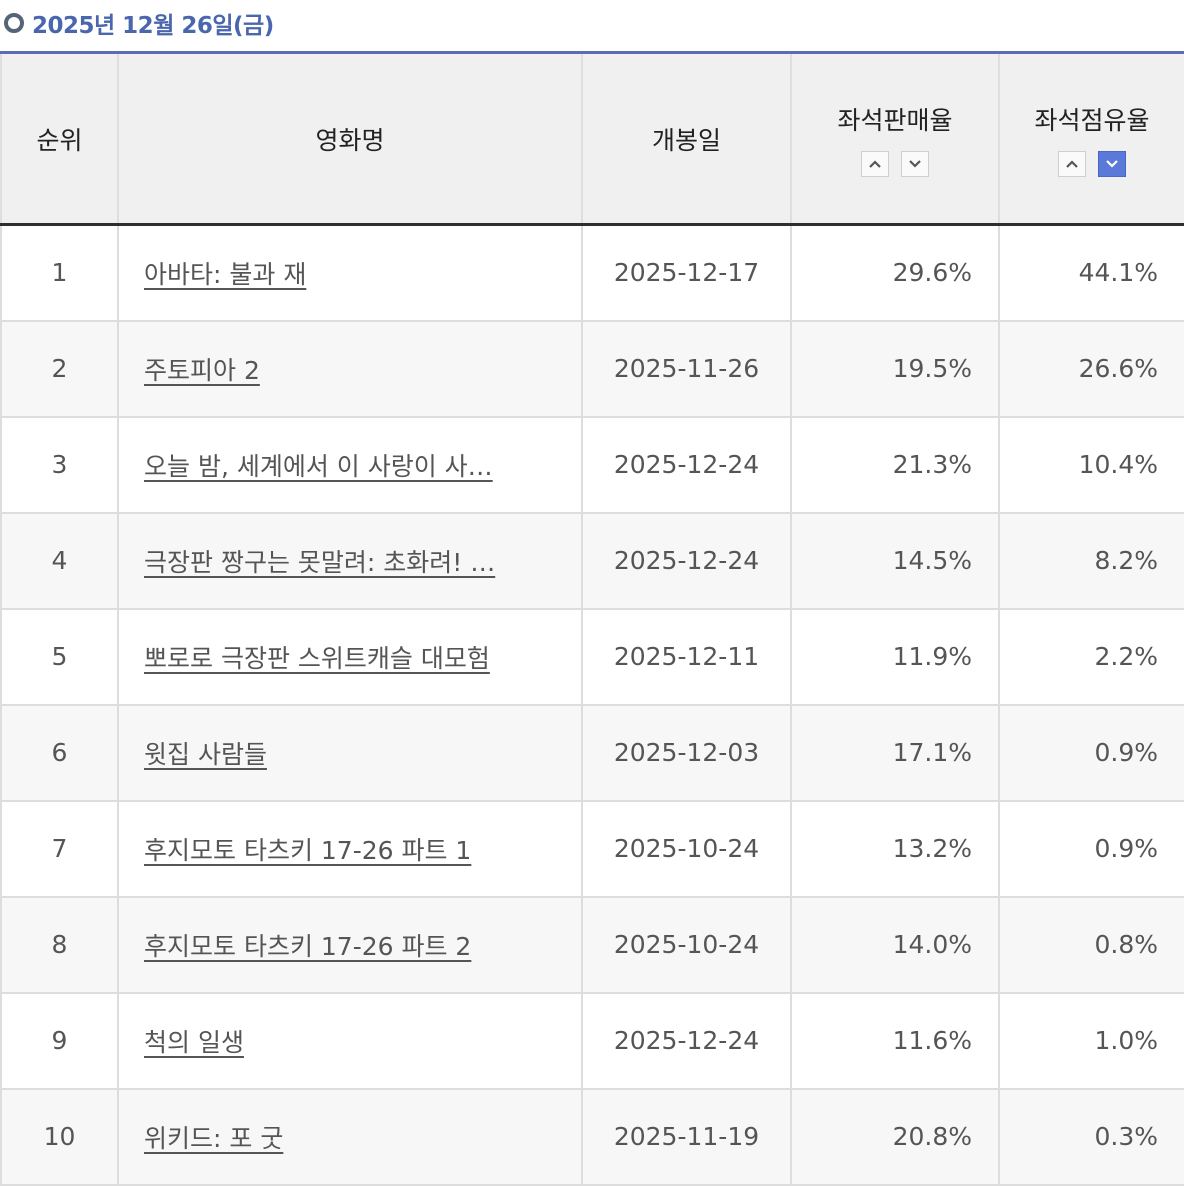 The width and height of the screenshot is (1184, 1186). I want to click on table-row: 3 오늘 밤, 세계에서 이 사랑이 사… 2025-12-24 21.3% 10.4%, so click(592, 465).